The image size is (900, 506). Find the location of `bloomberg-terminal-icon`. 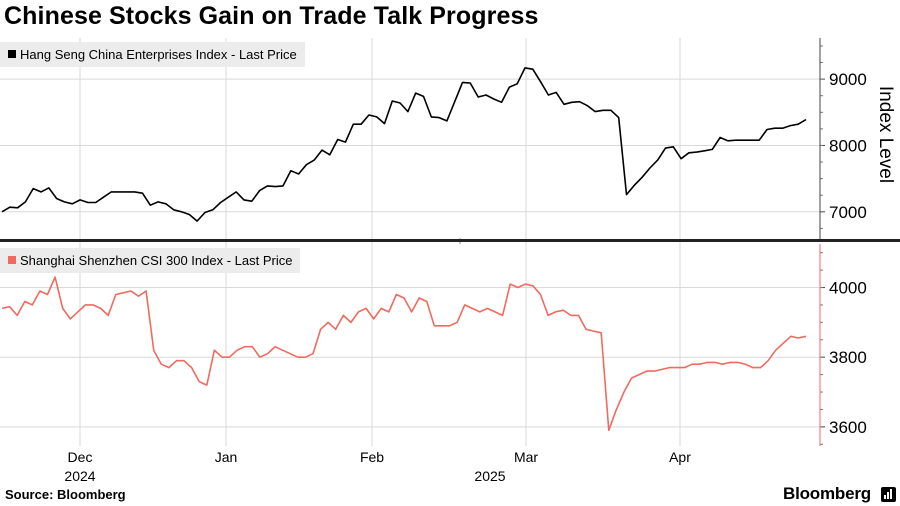

bloomberg-terminal-icon is located at coordinates (888, 494).